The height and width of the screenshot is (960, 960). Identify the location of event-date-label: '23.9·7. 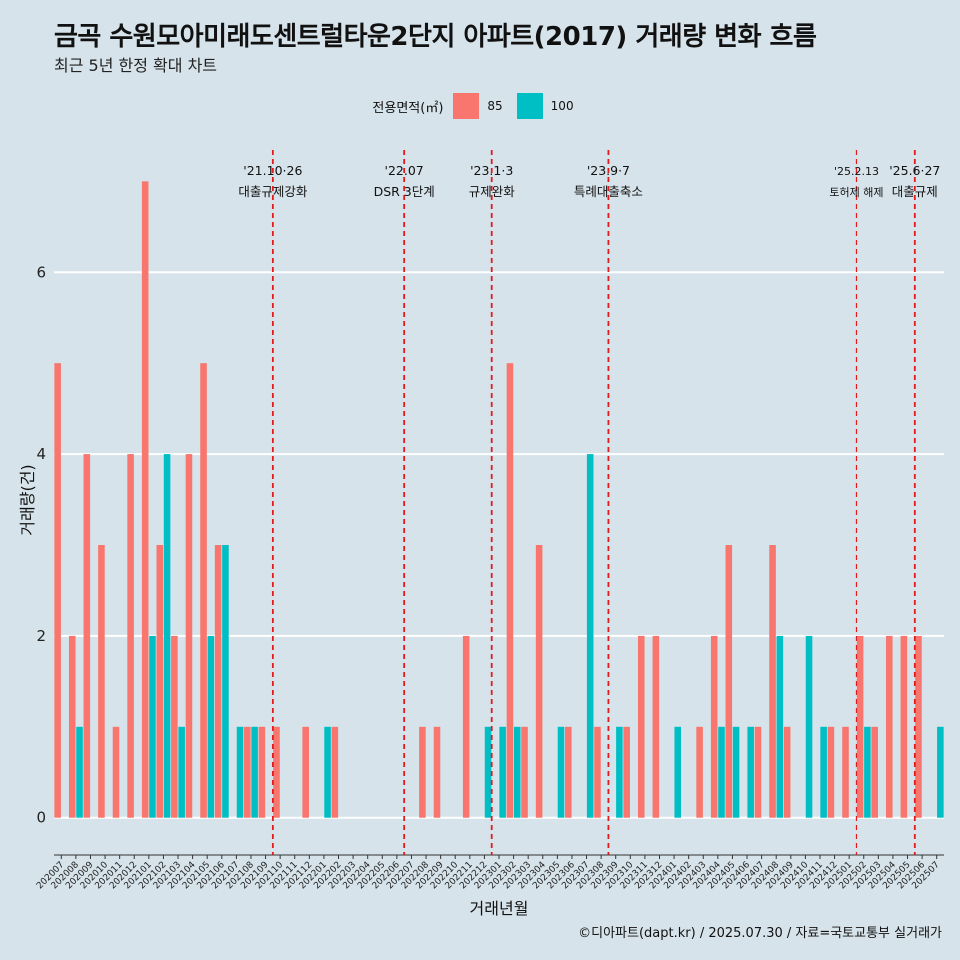
(608, 170).